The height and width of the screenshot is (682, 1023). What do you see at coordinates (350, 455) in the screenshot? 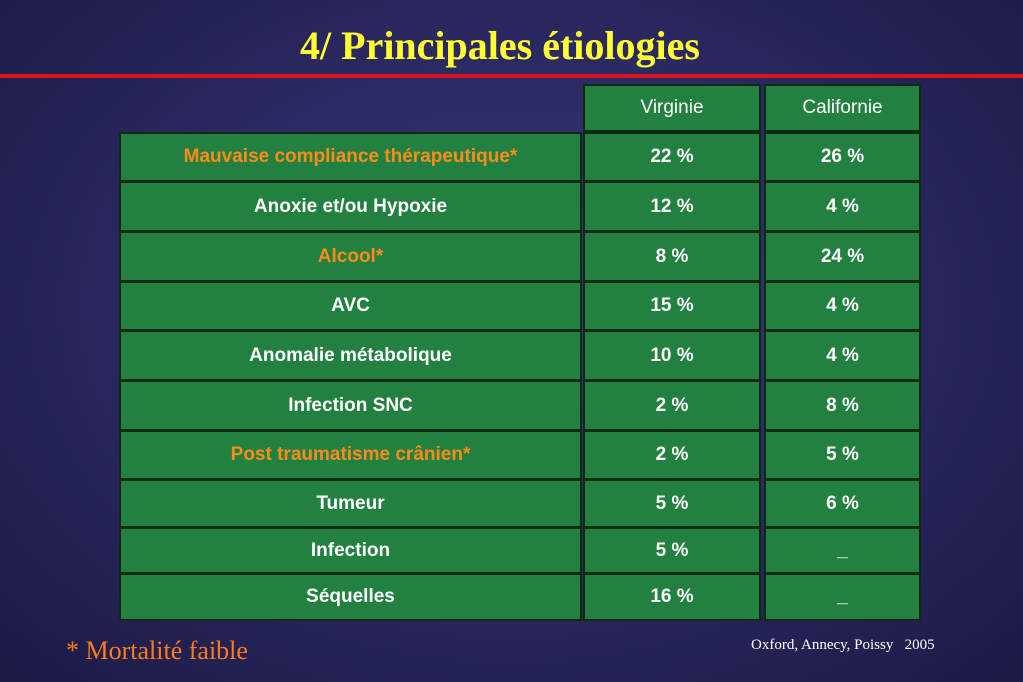
I see `row-label: Post traumatisme crânien*` at bounding box center [350, 455].